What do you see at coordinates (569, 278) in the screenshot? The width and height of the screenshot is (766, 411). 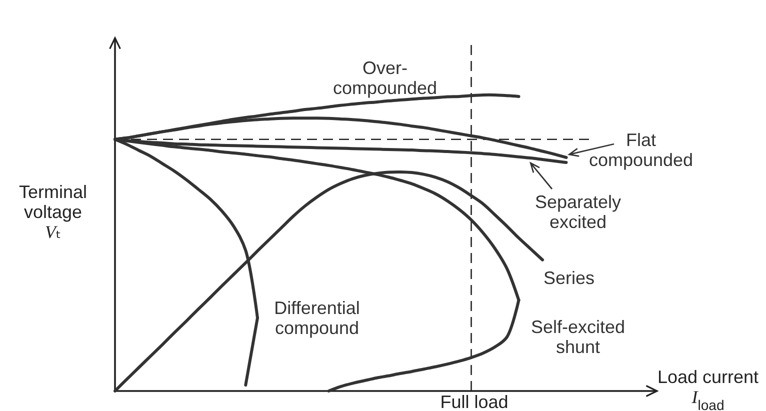 I see `series-label: Series` at bounding box center [569, 278].